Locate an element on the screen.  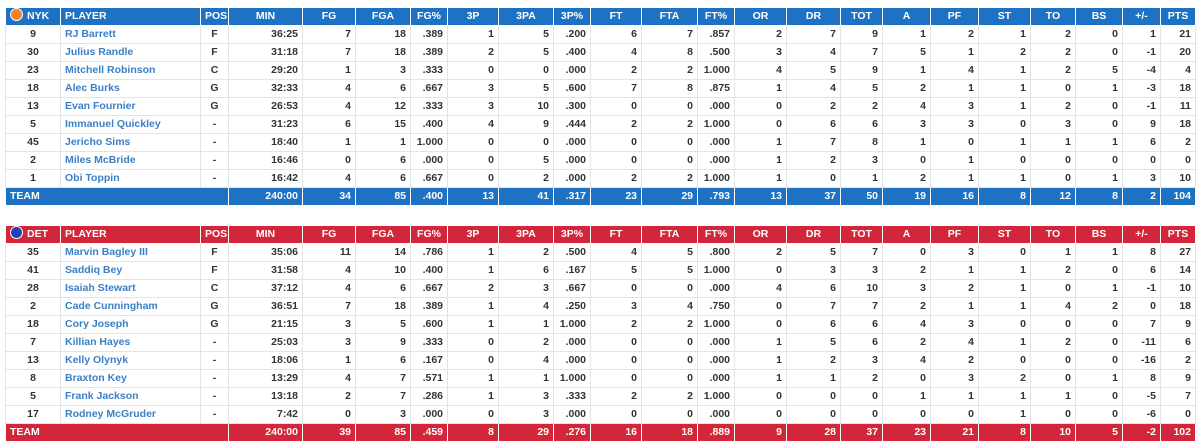
total-cell: 104 is located at coordinates (1178, 196).